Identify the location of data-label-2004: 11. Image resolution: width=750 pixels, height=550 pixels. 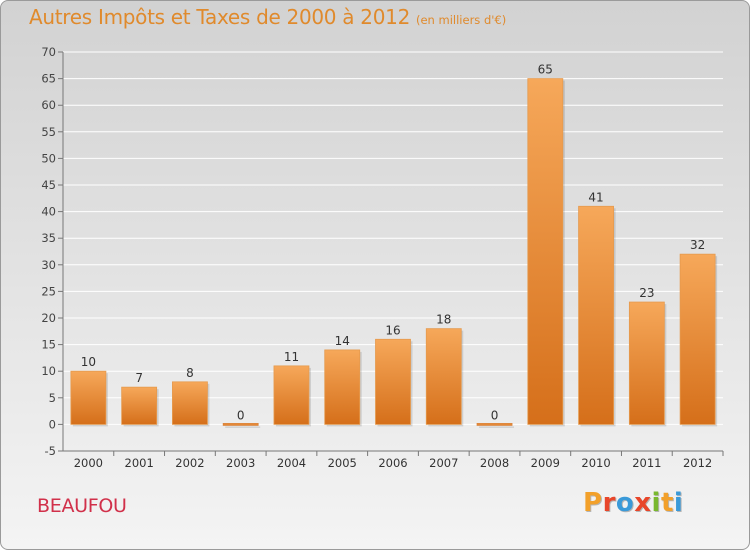
(291, 357).